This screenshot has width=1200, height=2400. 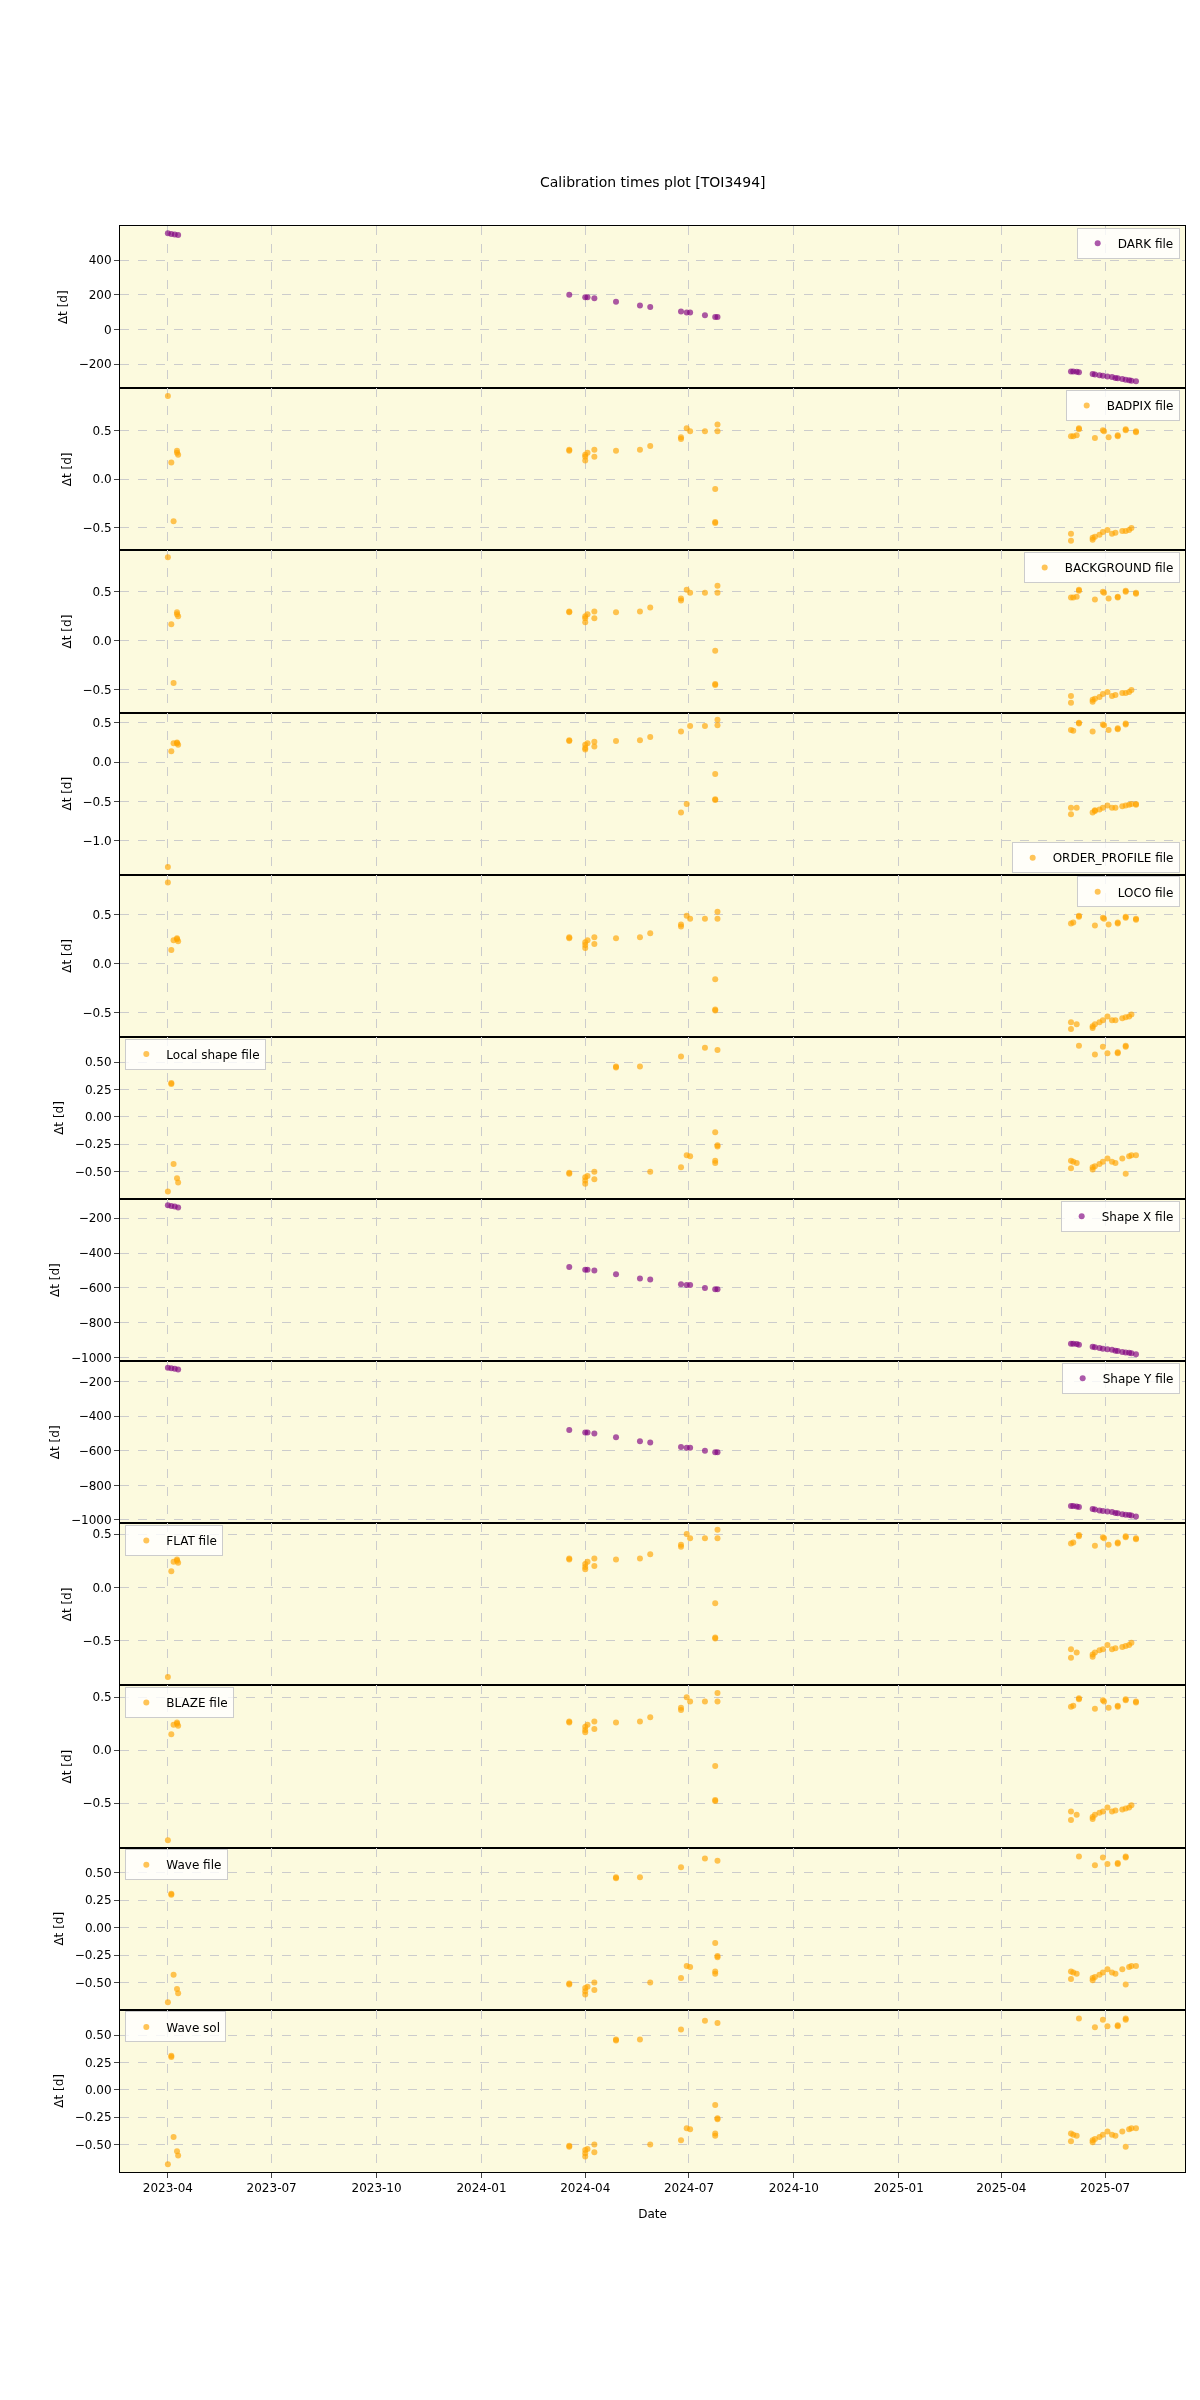 What do you see at coordinates (213, 1054) in the screenshot?
I see `legend-label: Local shape file` at bounding box center [213, 1054].